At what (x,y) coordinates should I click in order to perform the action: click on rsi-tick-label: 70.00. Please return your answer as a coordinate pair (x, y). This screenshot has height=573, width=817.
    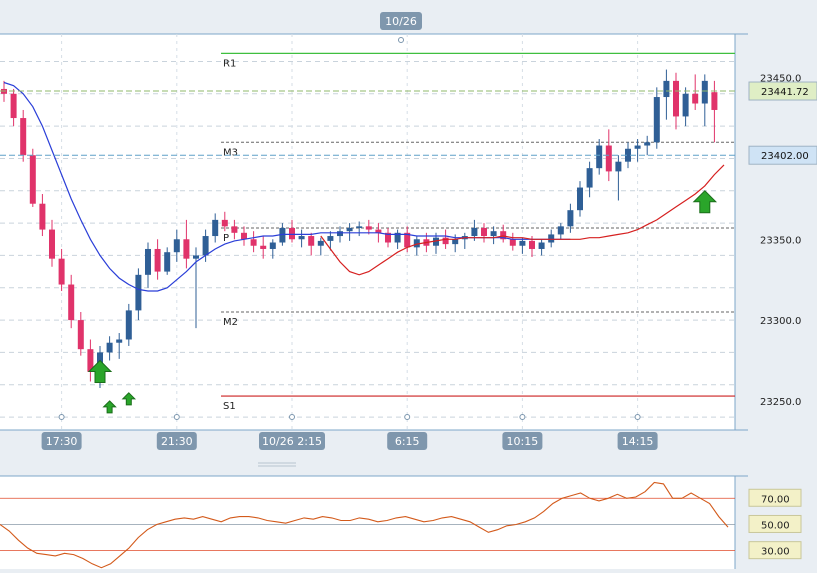
    Looking at the image, I should click on (775, 499).